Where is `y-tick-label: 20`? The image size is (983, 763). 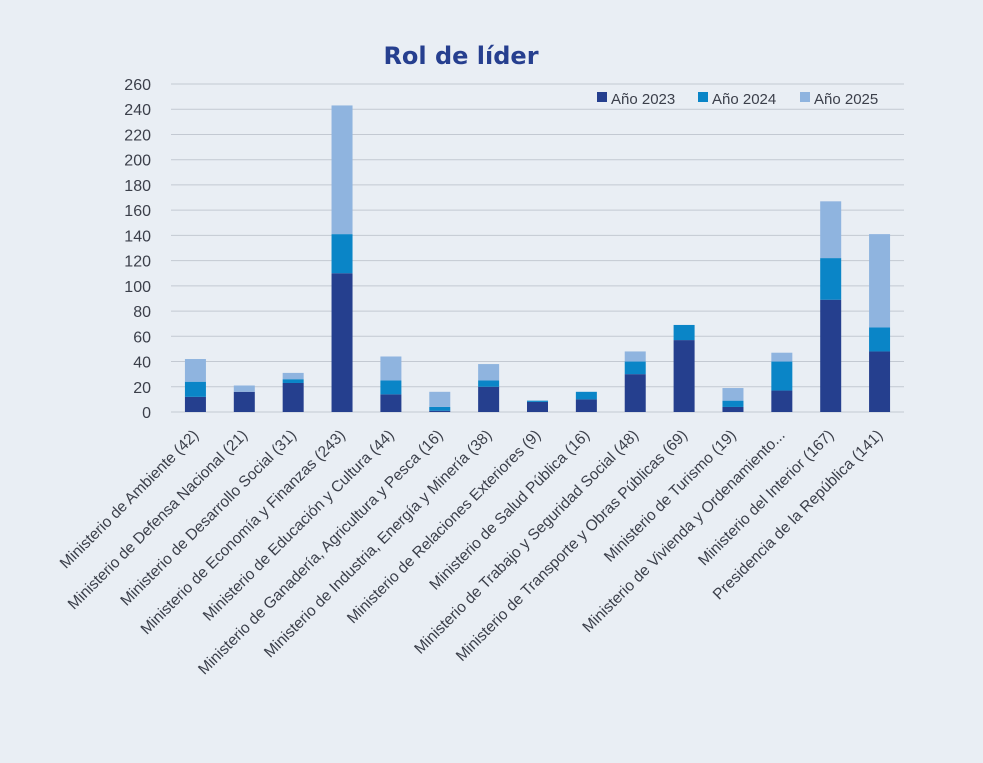
y-tick-label: 20 is located at coordinates (142, 388).